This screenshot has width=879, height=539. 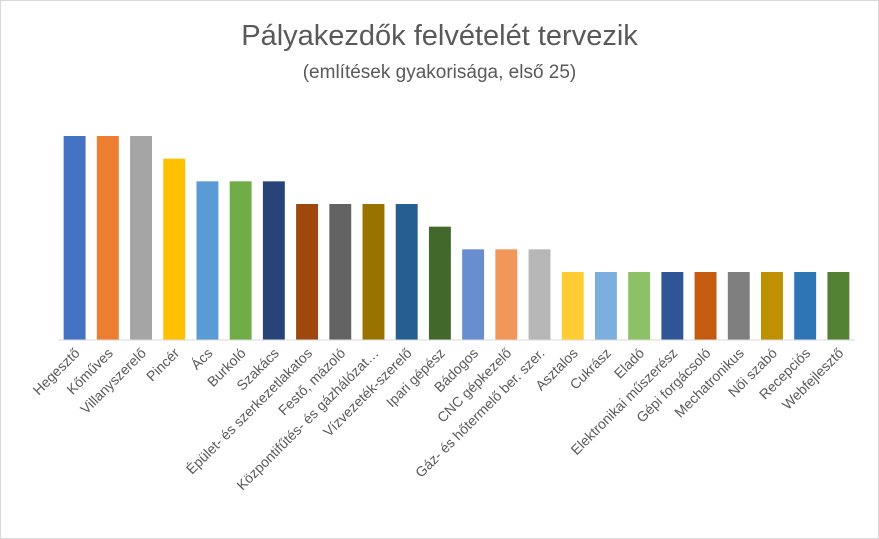 What do you see at coordinates (163, 365) in the screenshot?
I see `x-tick-label: Pincér` at bounding box center [163, 365].